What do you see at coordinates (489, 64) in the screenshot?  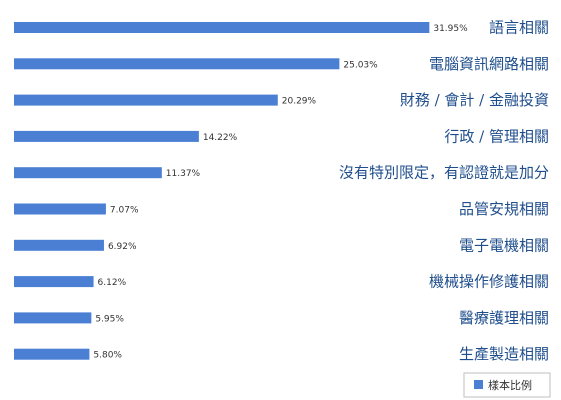 I see `category-label-2: 電腦資訊網路相關` at bounding box center [489, 64].